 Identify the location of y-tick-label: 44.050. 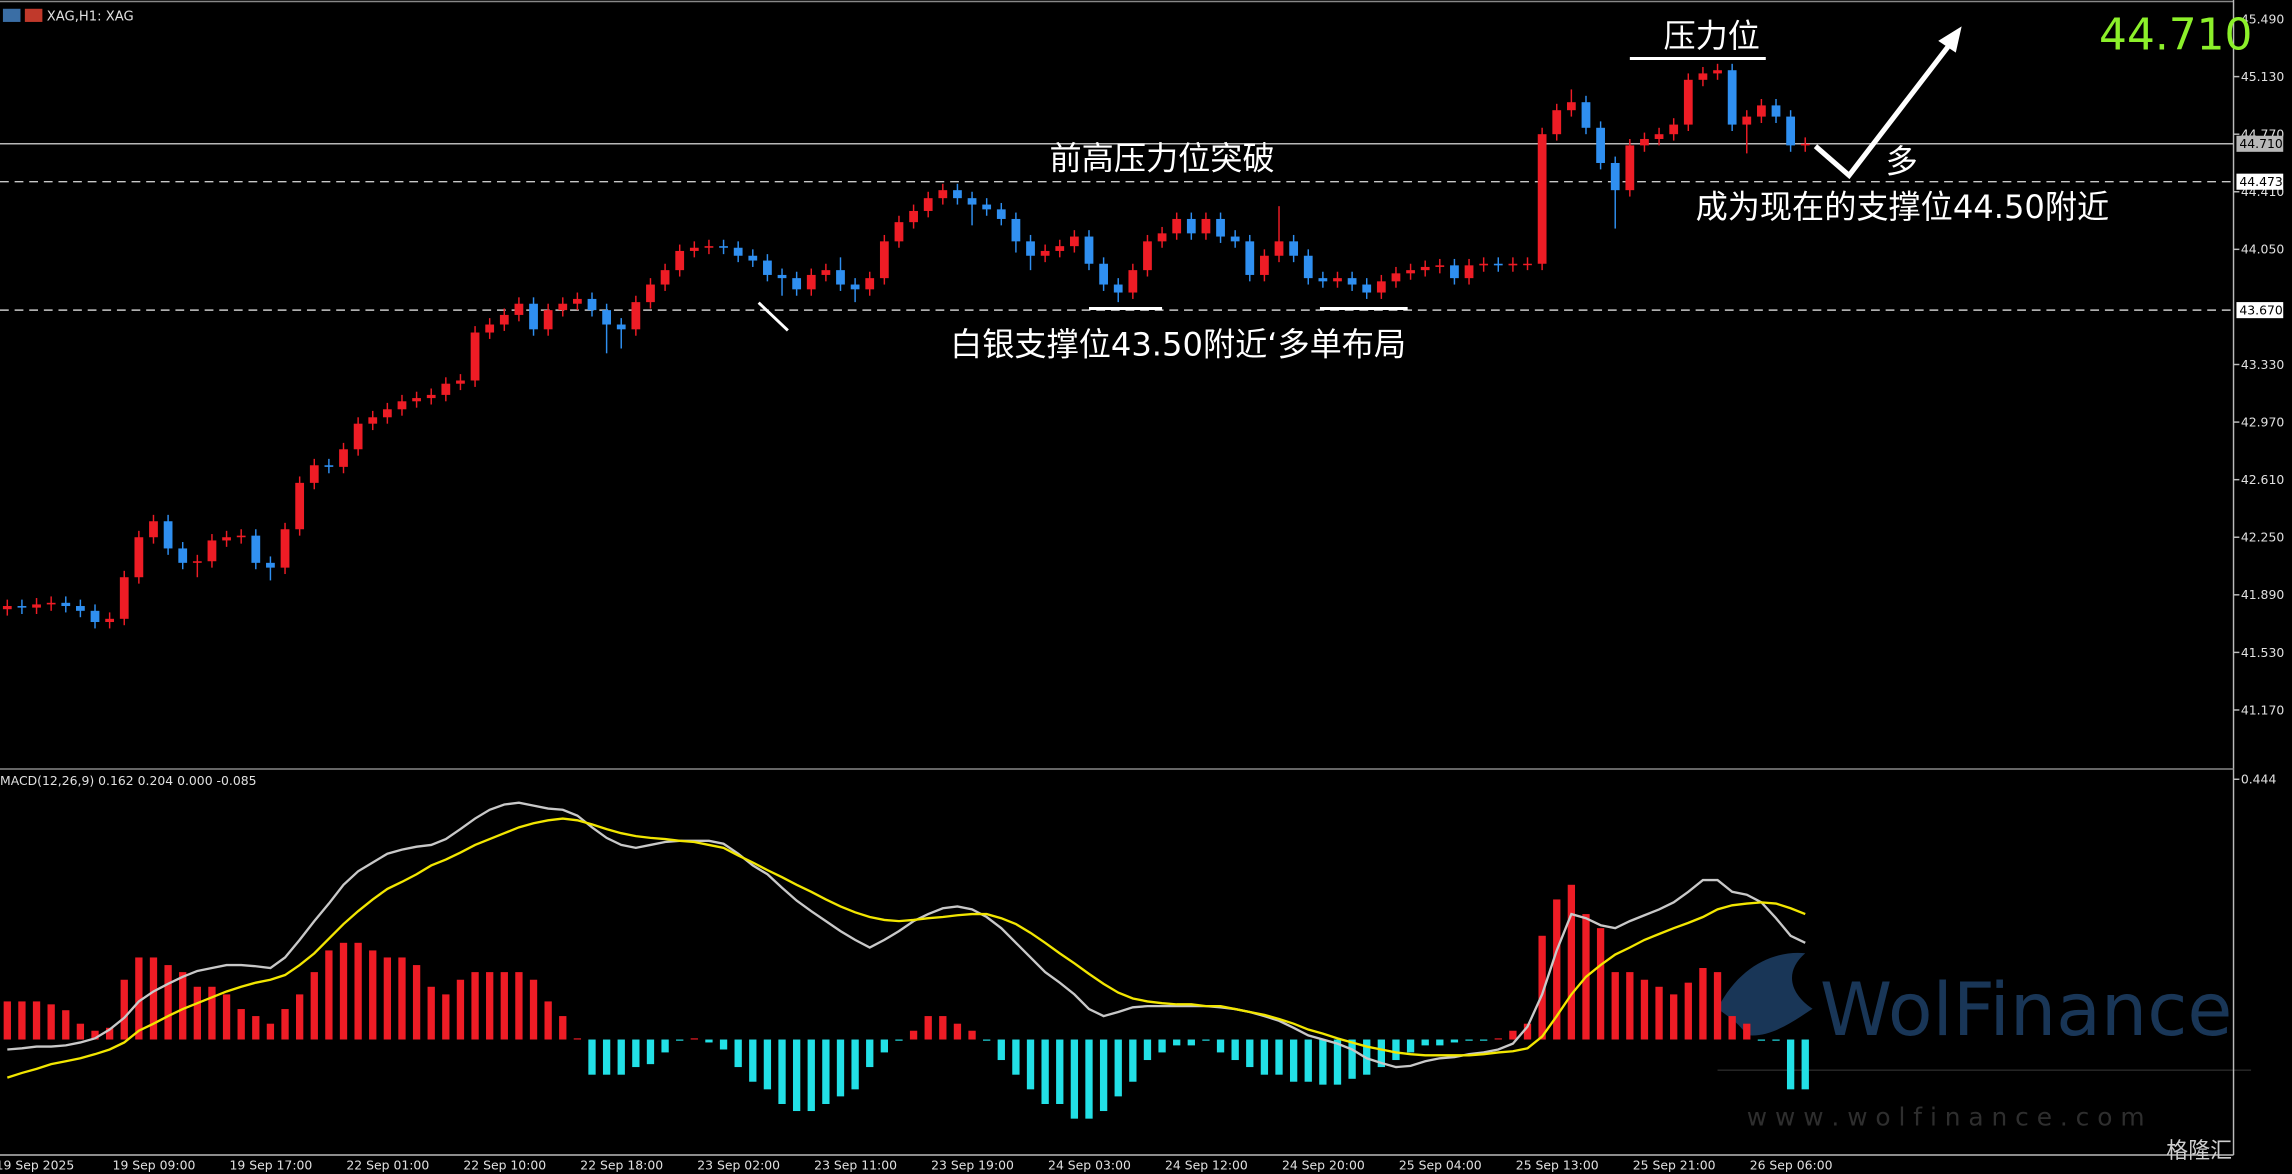
(2263, 249).